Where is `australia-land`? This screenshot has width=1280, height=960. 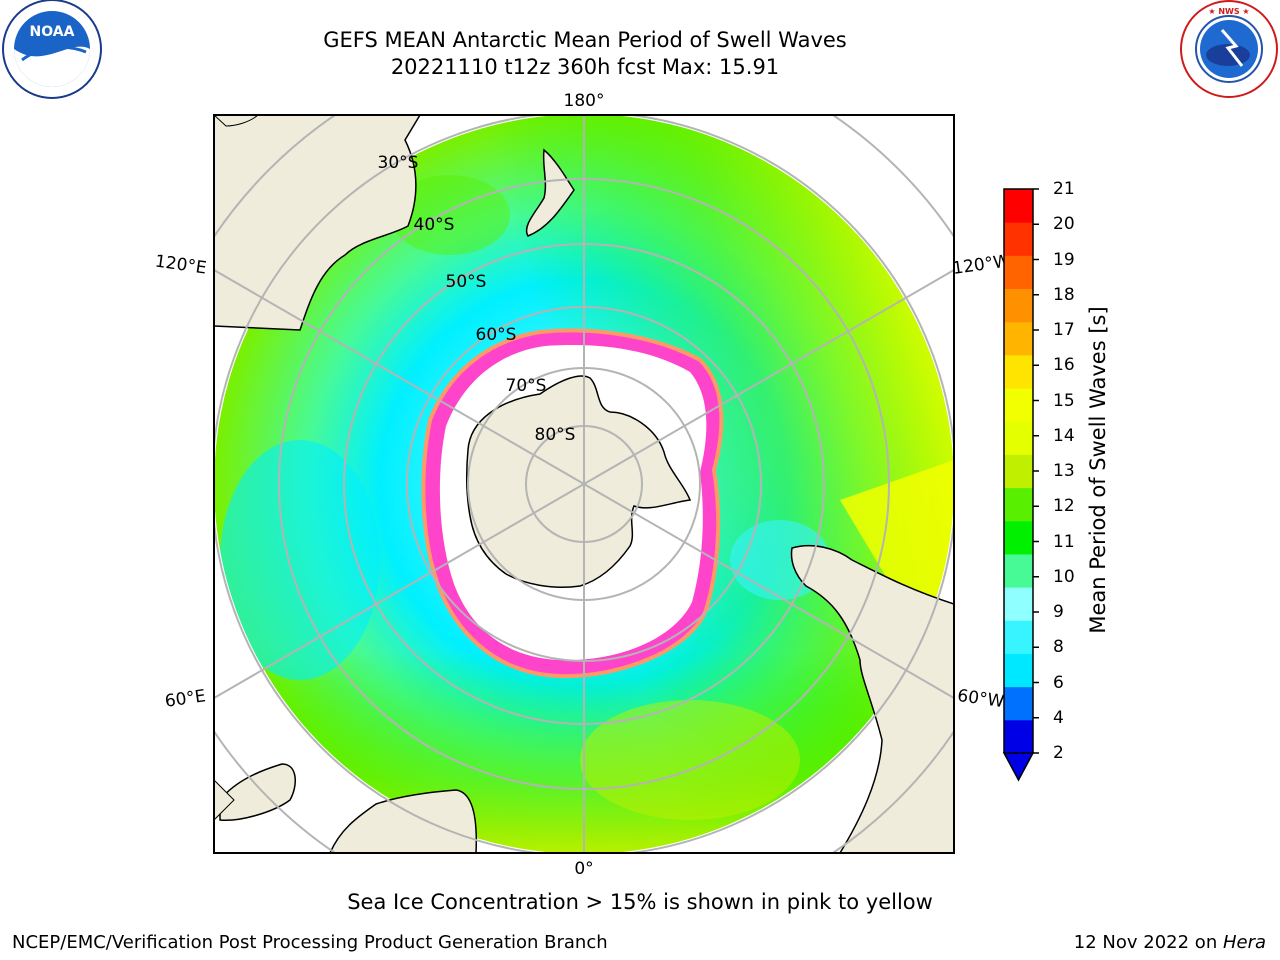 australia-land is located at coordinates (317, 223).